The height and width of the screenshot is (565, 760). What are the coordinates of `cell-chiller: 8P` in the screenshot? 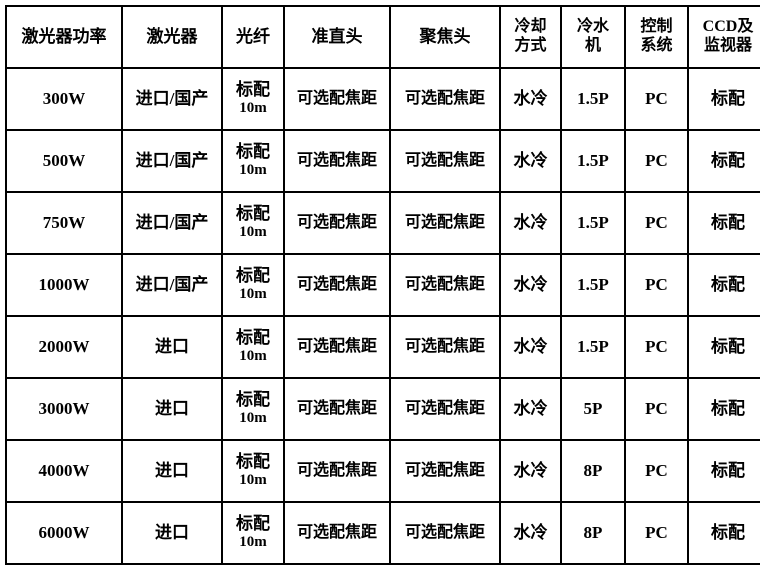 It's located at (593, 533).